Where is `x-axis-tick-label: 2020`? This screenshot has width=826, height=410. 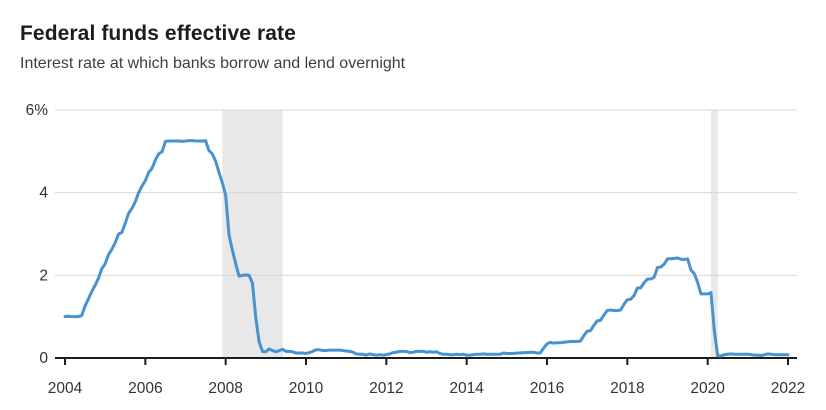
x-axis-tick-label: 2020 is located at coordinates (707, 388).